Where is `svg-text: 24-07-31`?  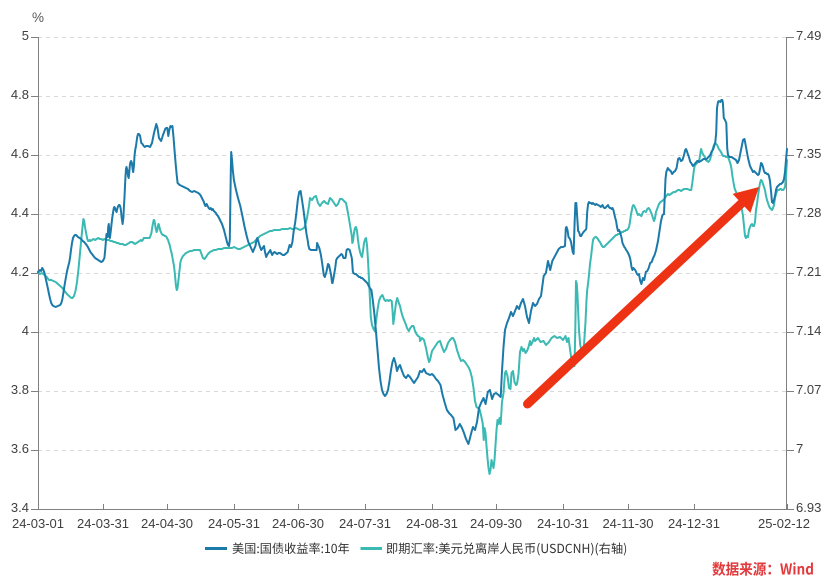 svg-text: 24-07-31 is located at coordinates (365, 523).